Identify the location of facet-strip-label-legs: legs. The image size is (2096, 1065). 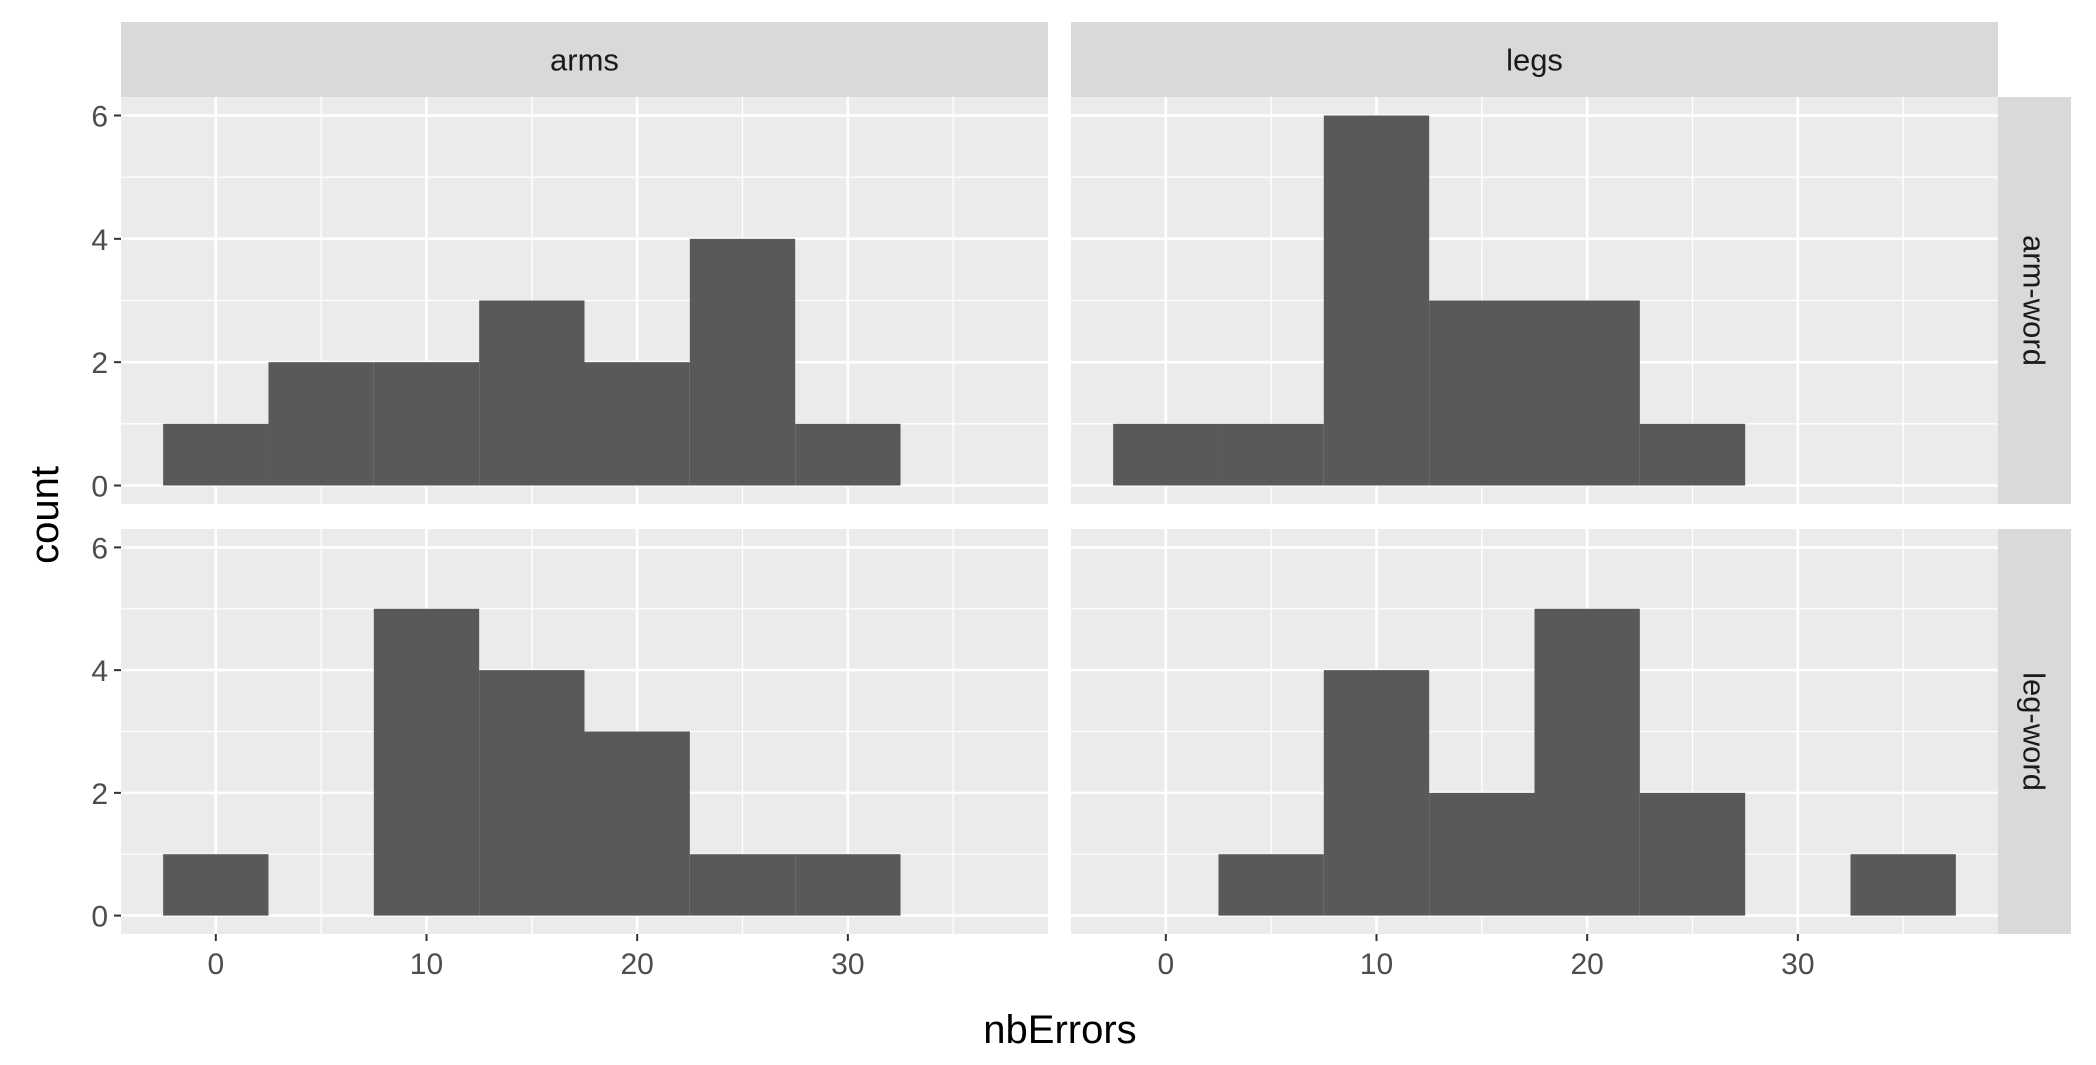
(1534, 60).